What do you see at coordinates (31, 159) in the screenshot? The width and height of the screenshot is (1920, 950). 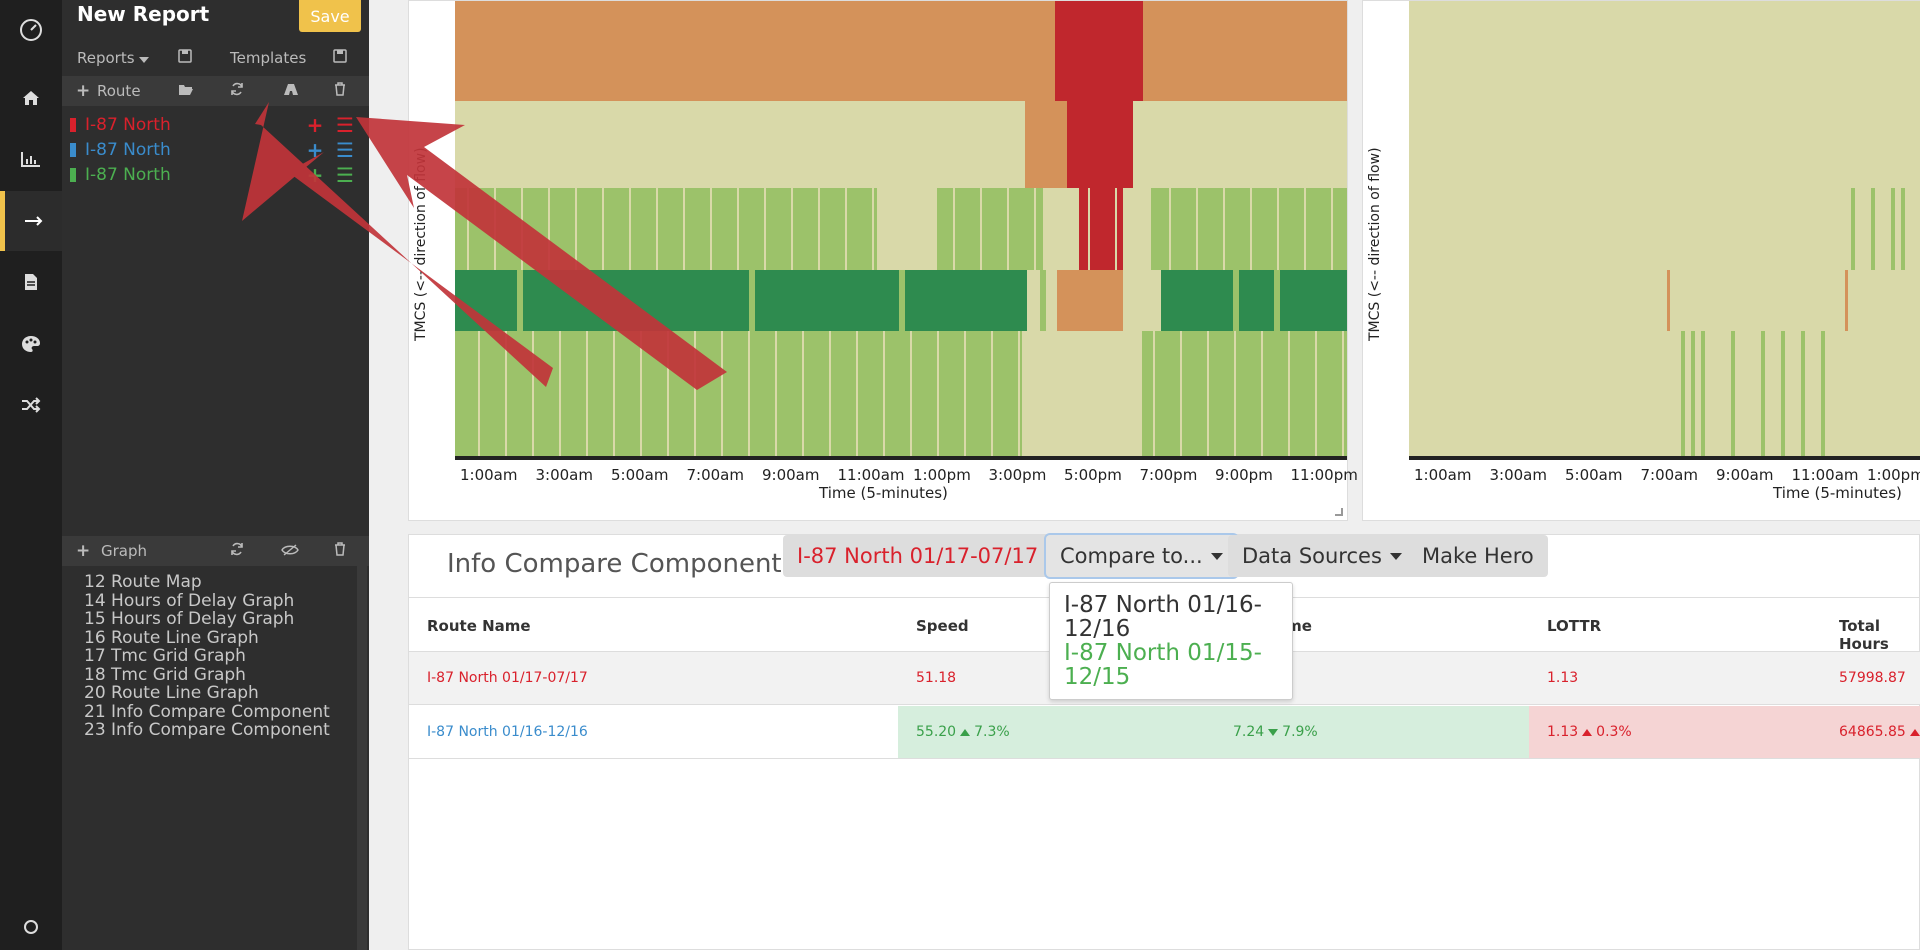 I see `bar-chart-icon` at bounding box center [31, 159].